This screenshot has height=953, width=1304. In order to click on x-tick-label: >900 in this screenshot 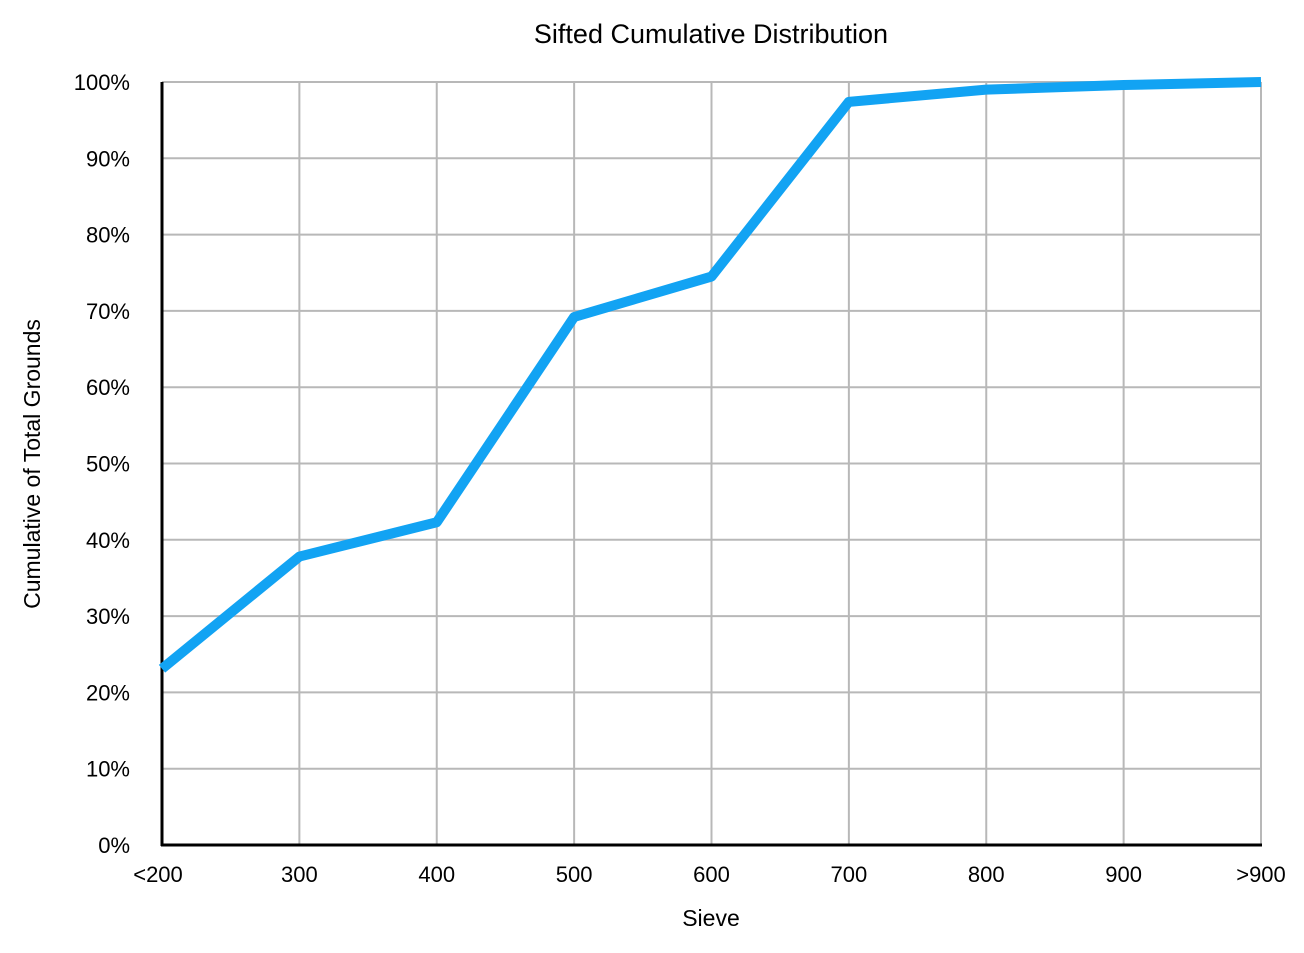, I will do `click(1261, 874)`.